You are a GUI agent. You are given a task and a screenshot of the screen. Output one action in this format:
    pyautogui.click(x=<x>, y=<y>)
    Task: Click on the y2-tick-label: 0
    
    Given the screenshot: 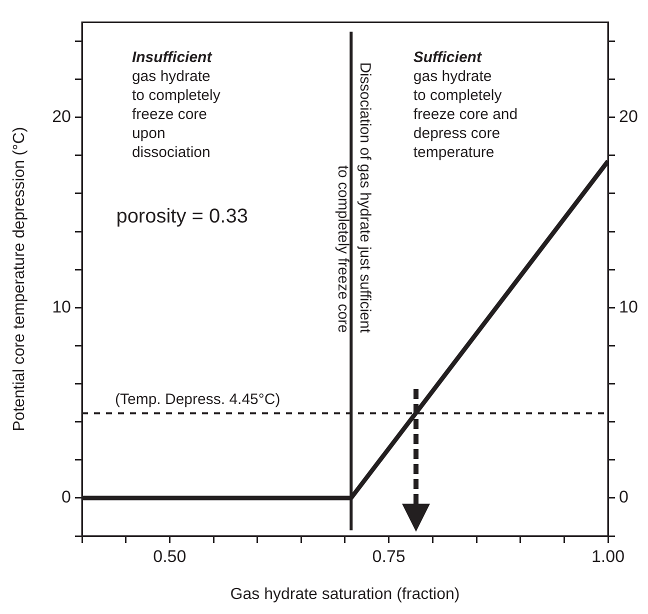 What is the action you would take?
    pyautogui.click(x=623, y=497)
    